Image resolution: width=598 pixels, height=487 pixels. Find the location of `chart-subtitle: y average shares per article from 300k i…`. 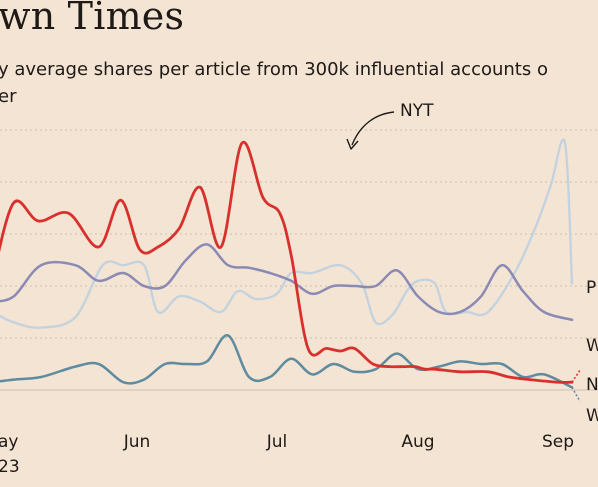

chart-subtitle: y average shares per article from 300k i… is located at coordinates (299, 83).